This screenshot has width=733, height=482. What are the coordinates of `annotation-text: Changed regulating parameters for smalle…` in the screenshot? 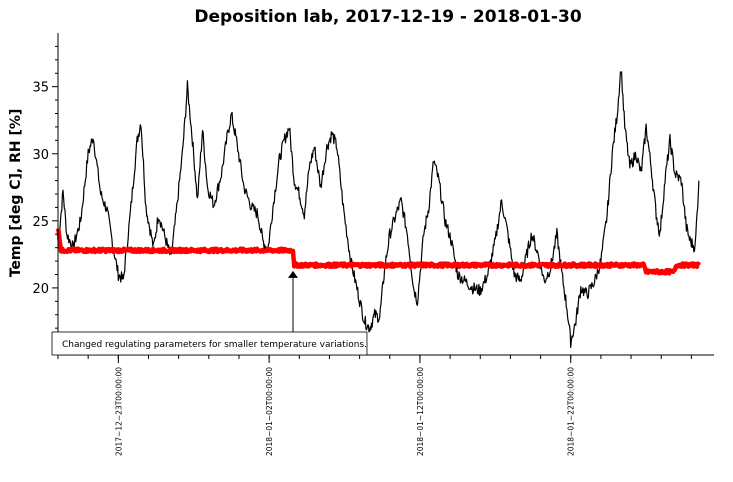 It's located at (214, 345).